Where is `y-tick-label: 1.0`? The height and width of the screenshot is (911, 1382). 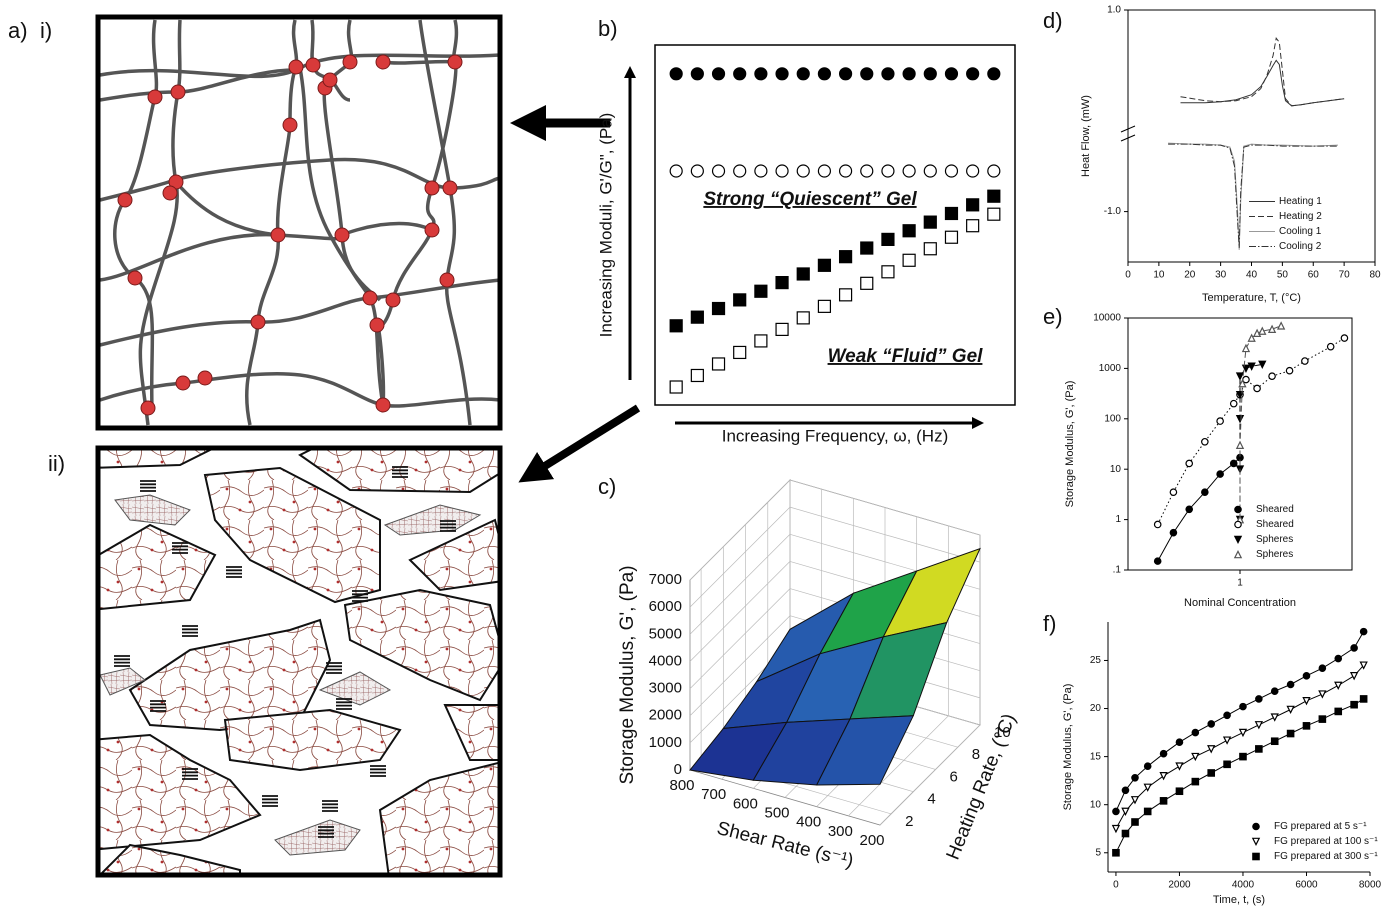
y-tick-label: 1.0 is located at coordinates (1114, 10).